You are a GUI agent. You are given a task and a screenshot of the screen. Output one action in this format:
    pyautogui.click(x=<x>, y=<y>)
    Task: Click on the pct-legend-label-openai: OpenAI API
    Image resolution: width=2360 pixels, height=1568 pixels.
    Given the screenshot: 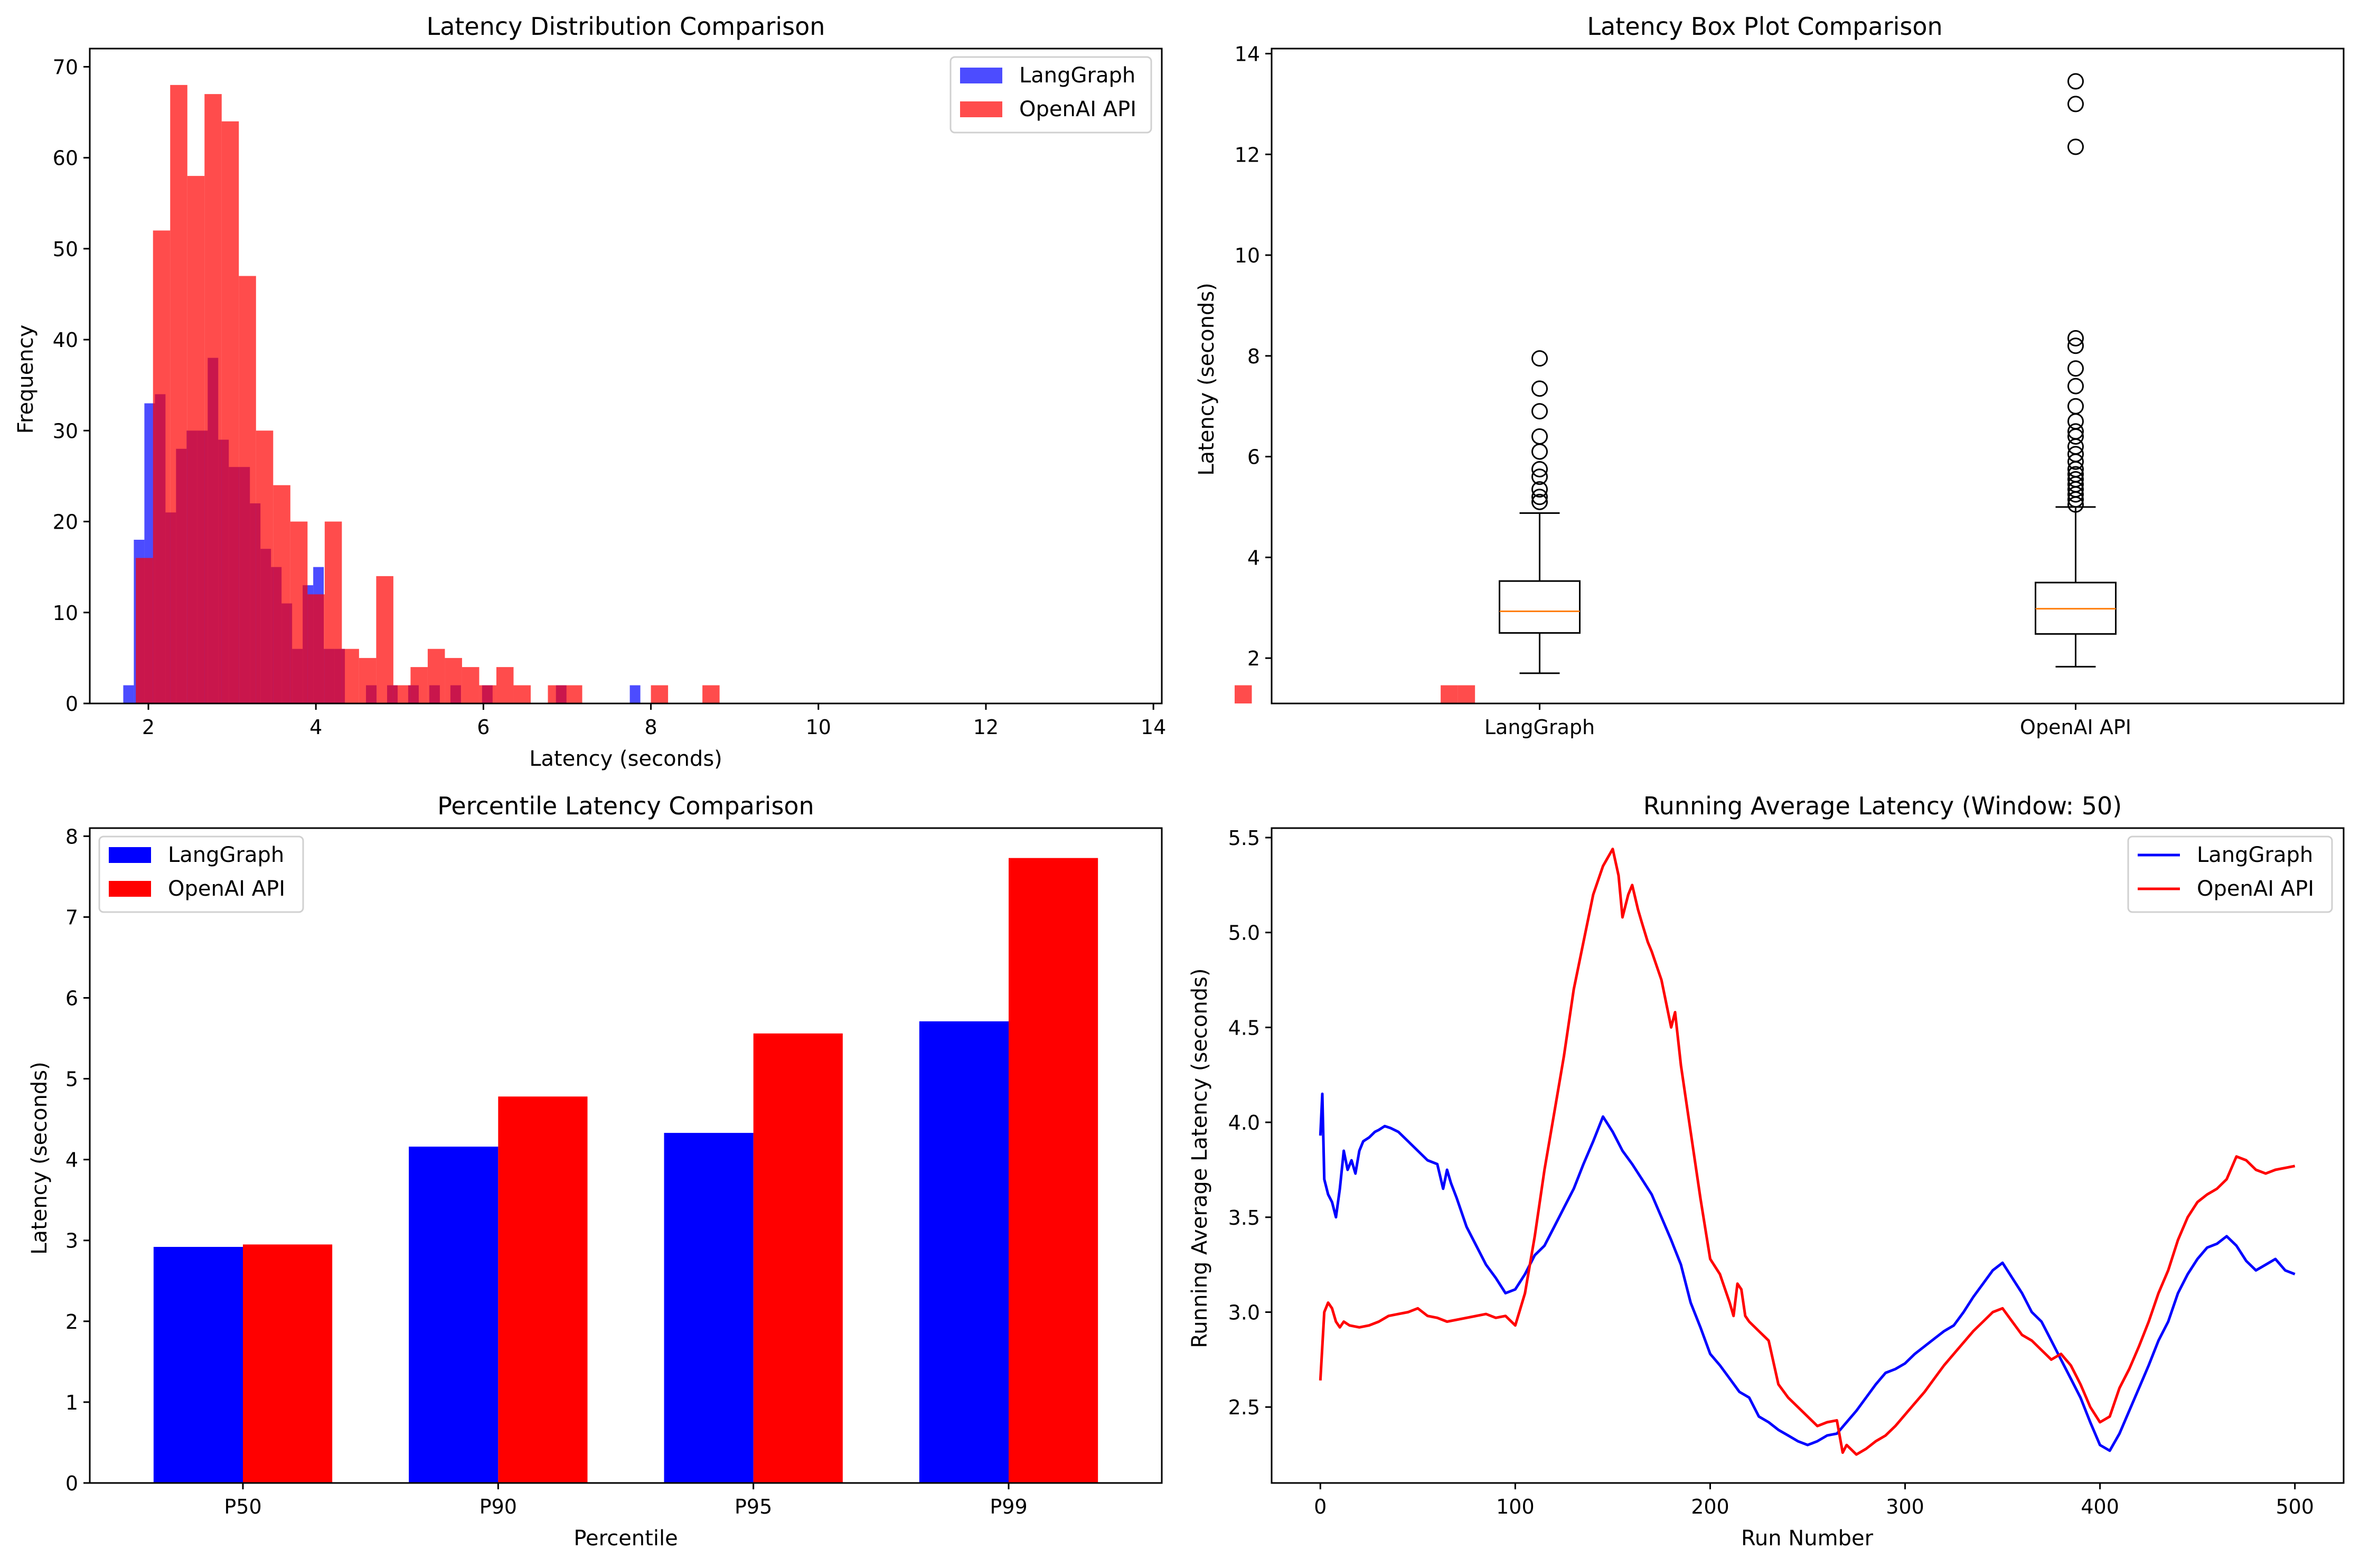 What is the action you would take?
    pyautogui.click(x=226, y=889)
    